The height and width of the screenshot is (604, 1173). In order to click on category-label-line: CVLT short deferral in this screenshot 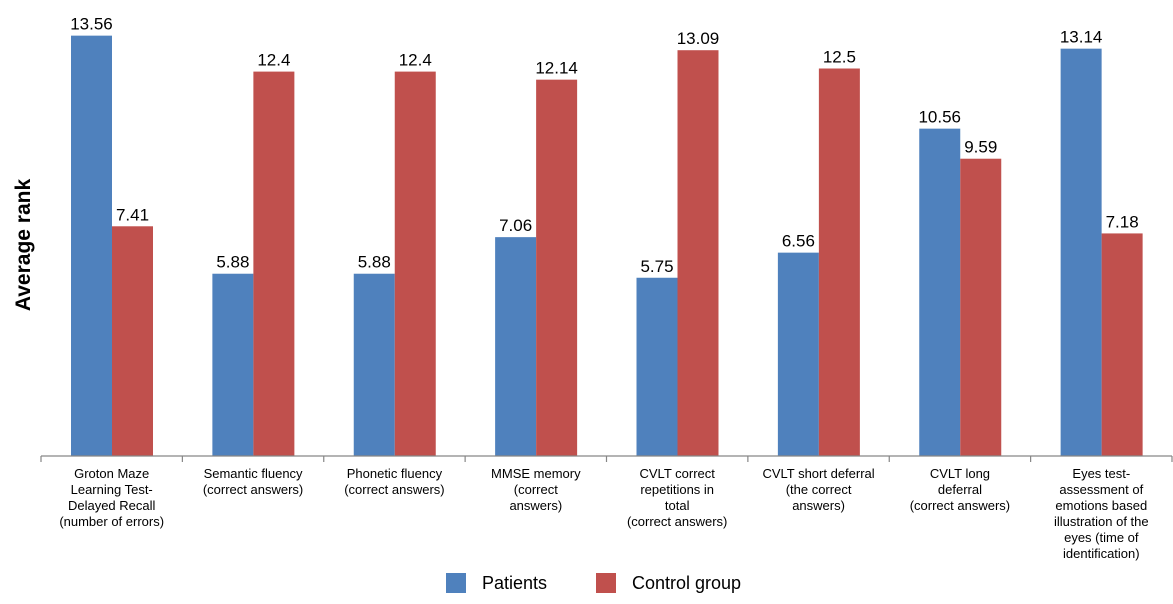, I will do `click(818, 473)`.